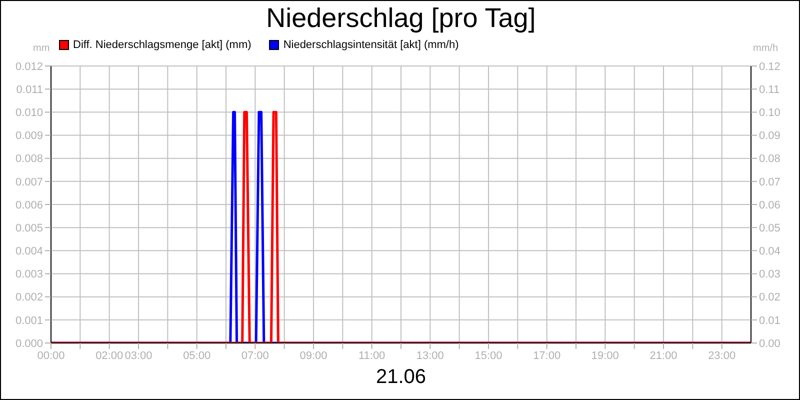  Describe the element at coordinates (29, 228) in the screenshot. I see `y-tick-label: 0.005` at that location.